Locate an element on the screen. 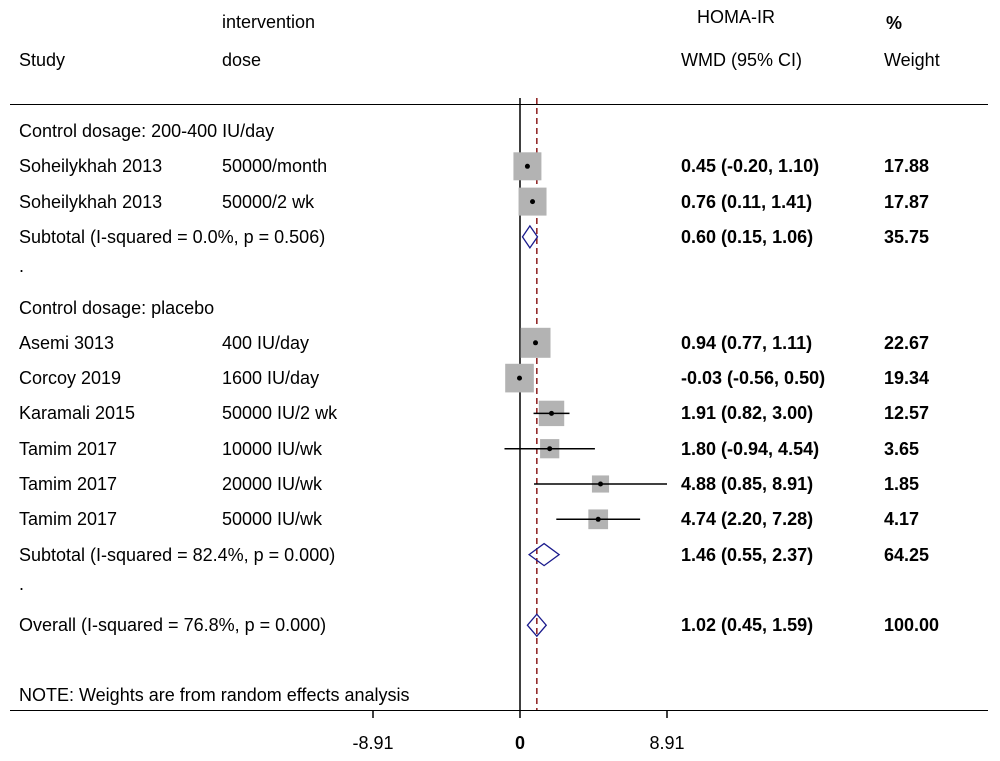 The image size is (1000, 761). study-weight: 22.67 is located at coordinates (907, 342).